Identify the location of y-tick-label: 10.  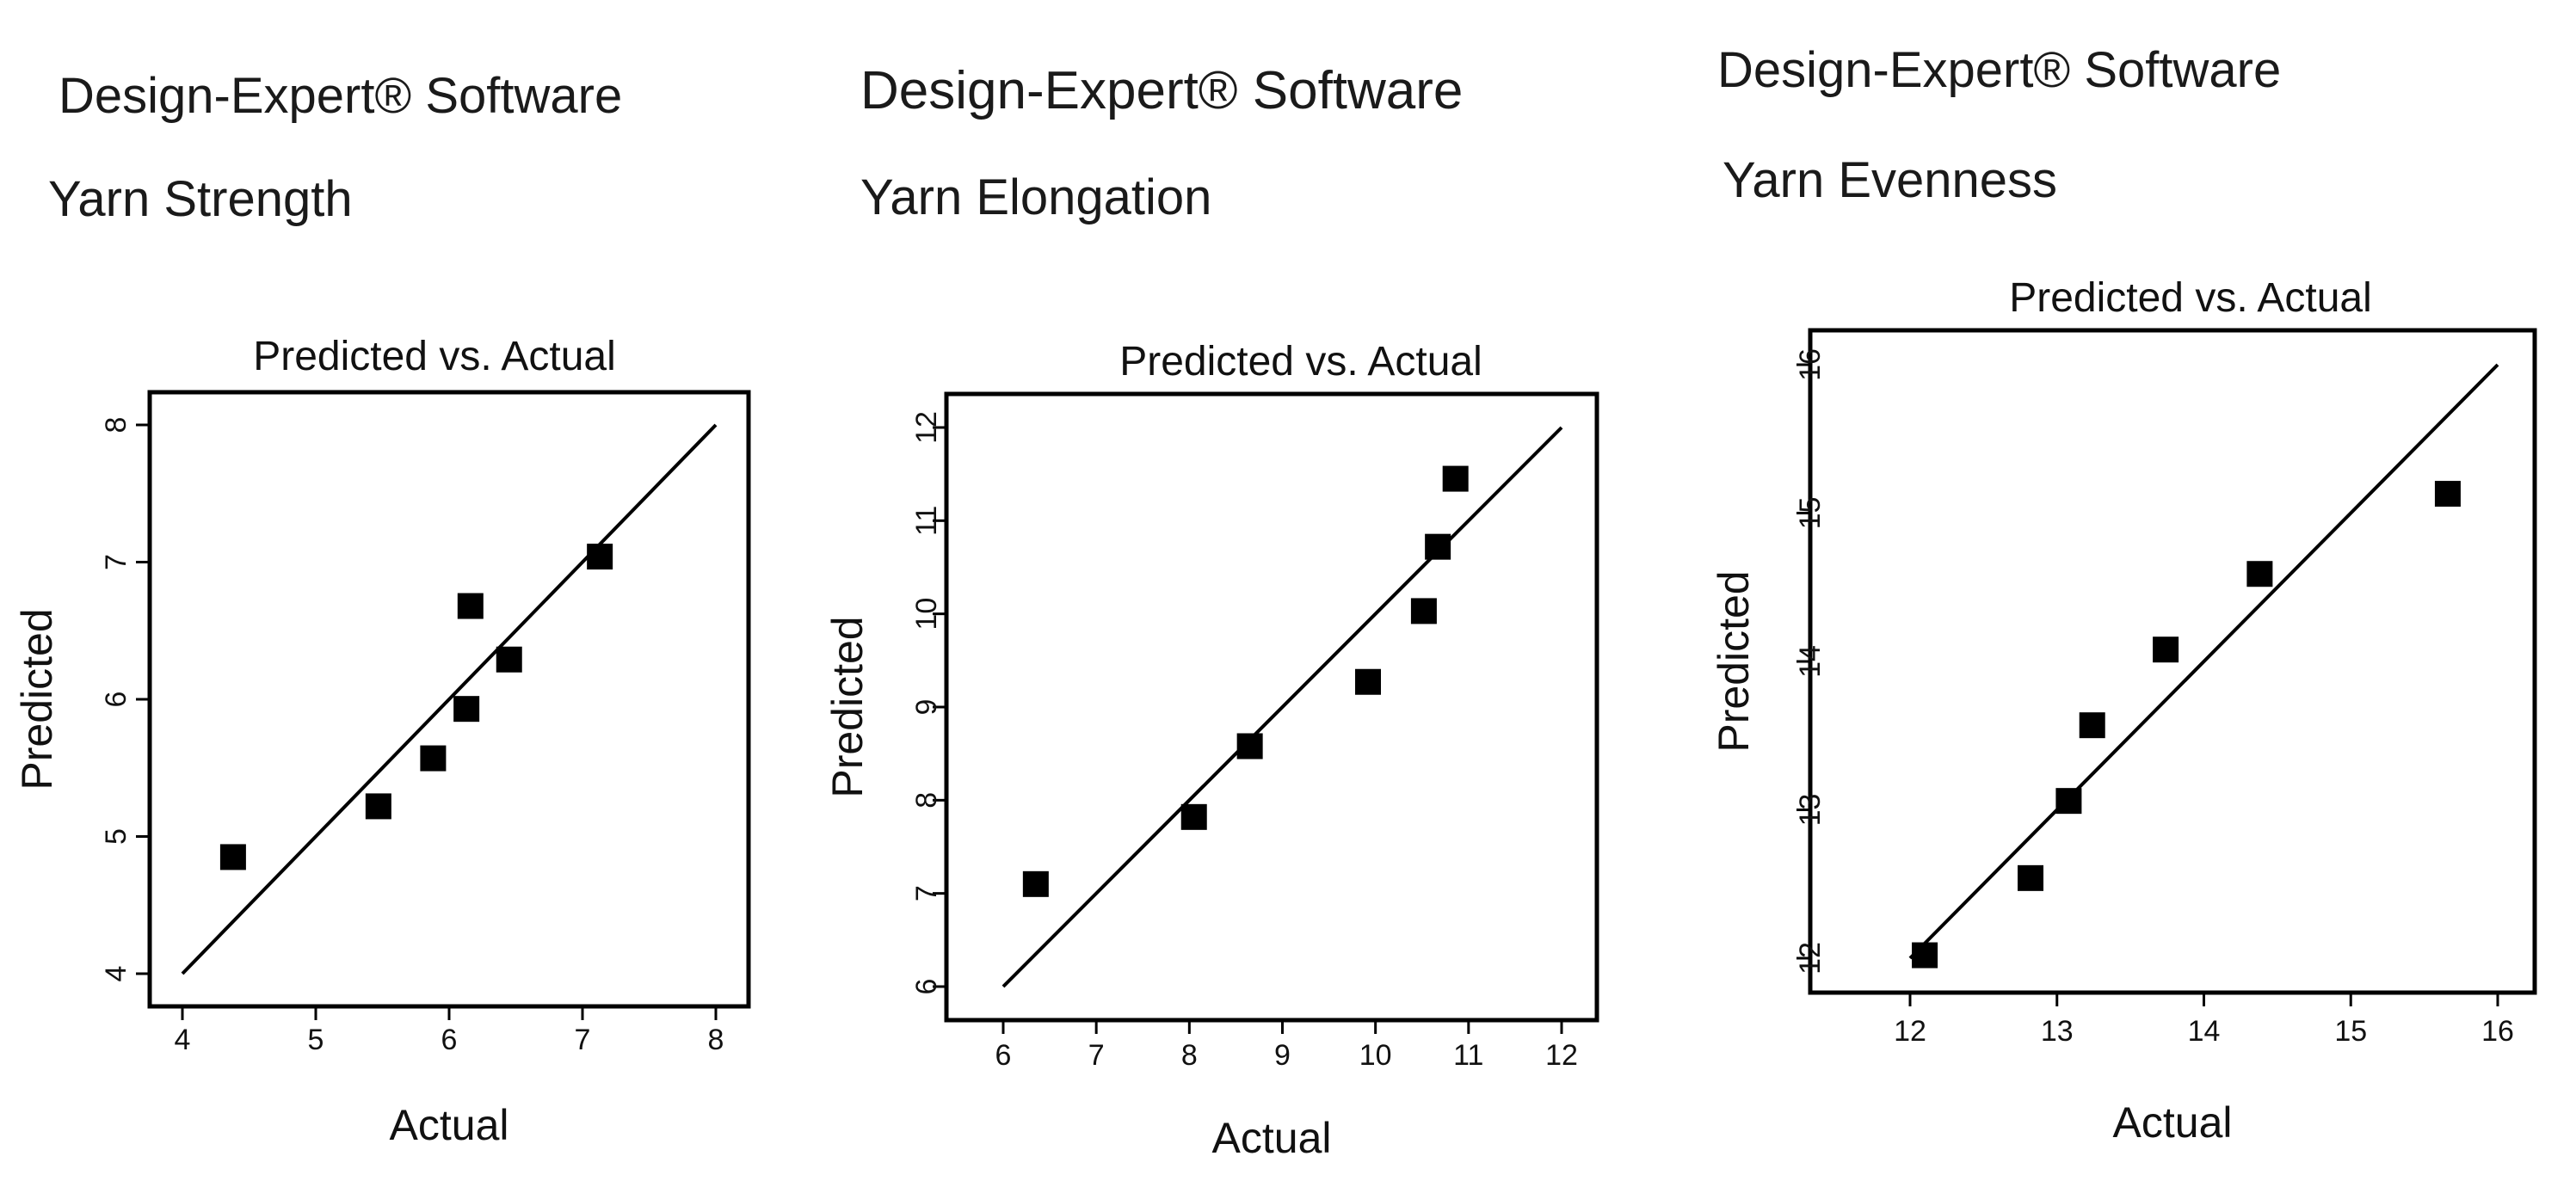
(927, 614).